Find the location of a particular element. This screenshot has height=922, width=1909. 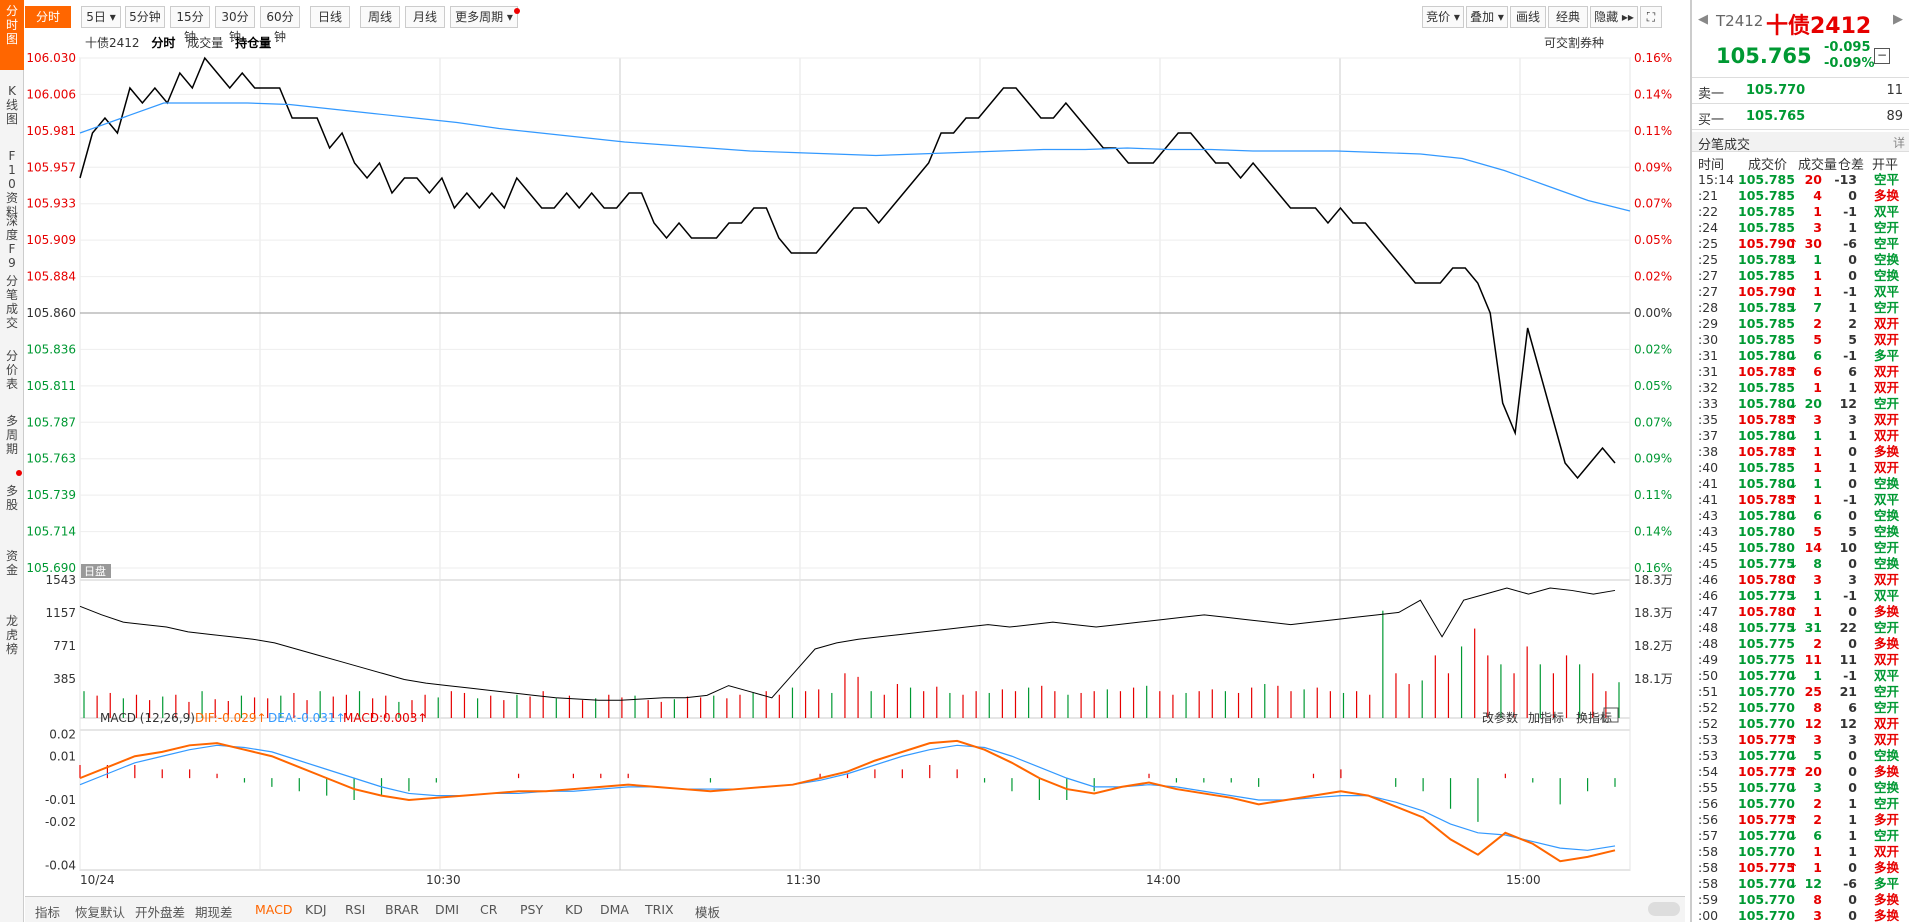

tick-row: :56 105.770 2 1 空开 is located at coordinates (1800, 804).